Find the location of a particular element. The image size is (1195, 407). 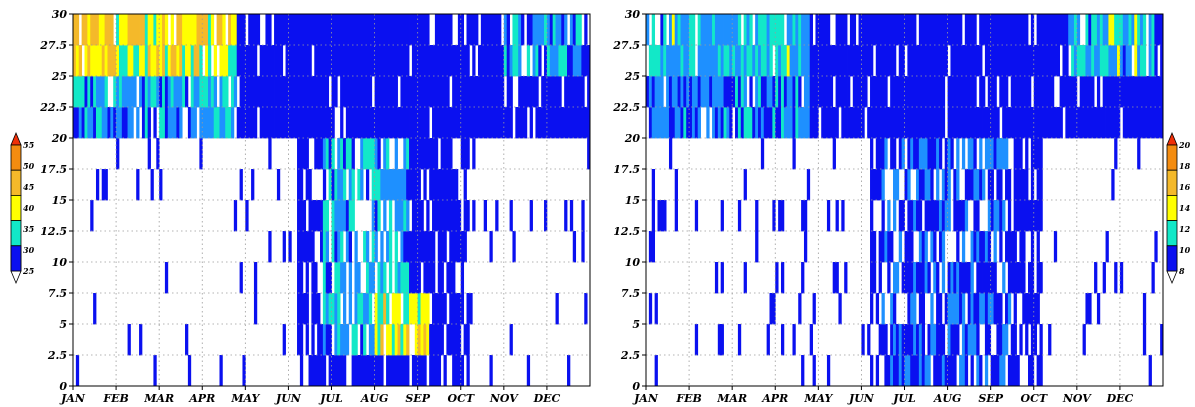

colorbar-level-label: 25 is located at coordinates (28, 271).